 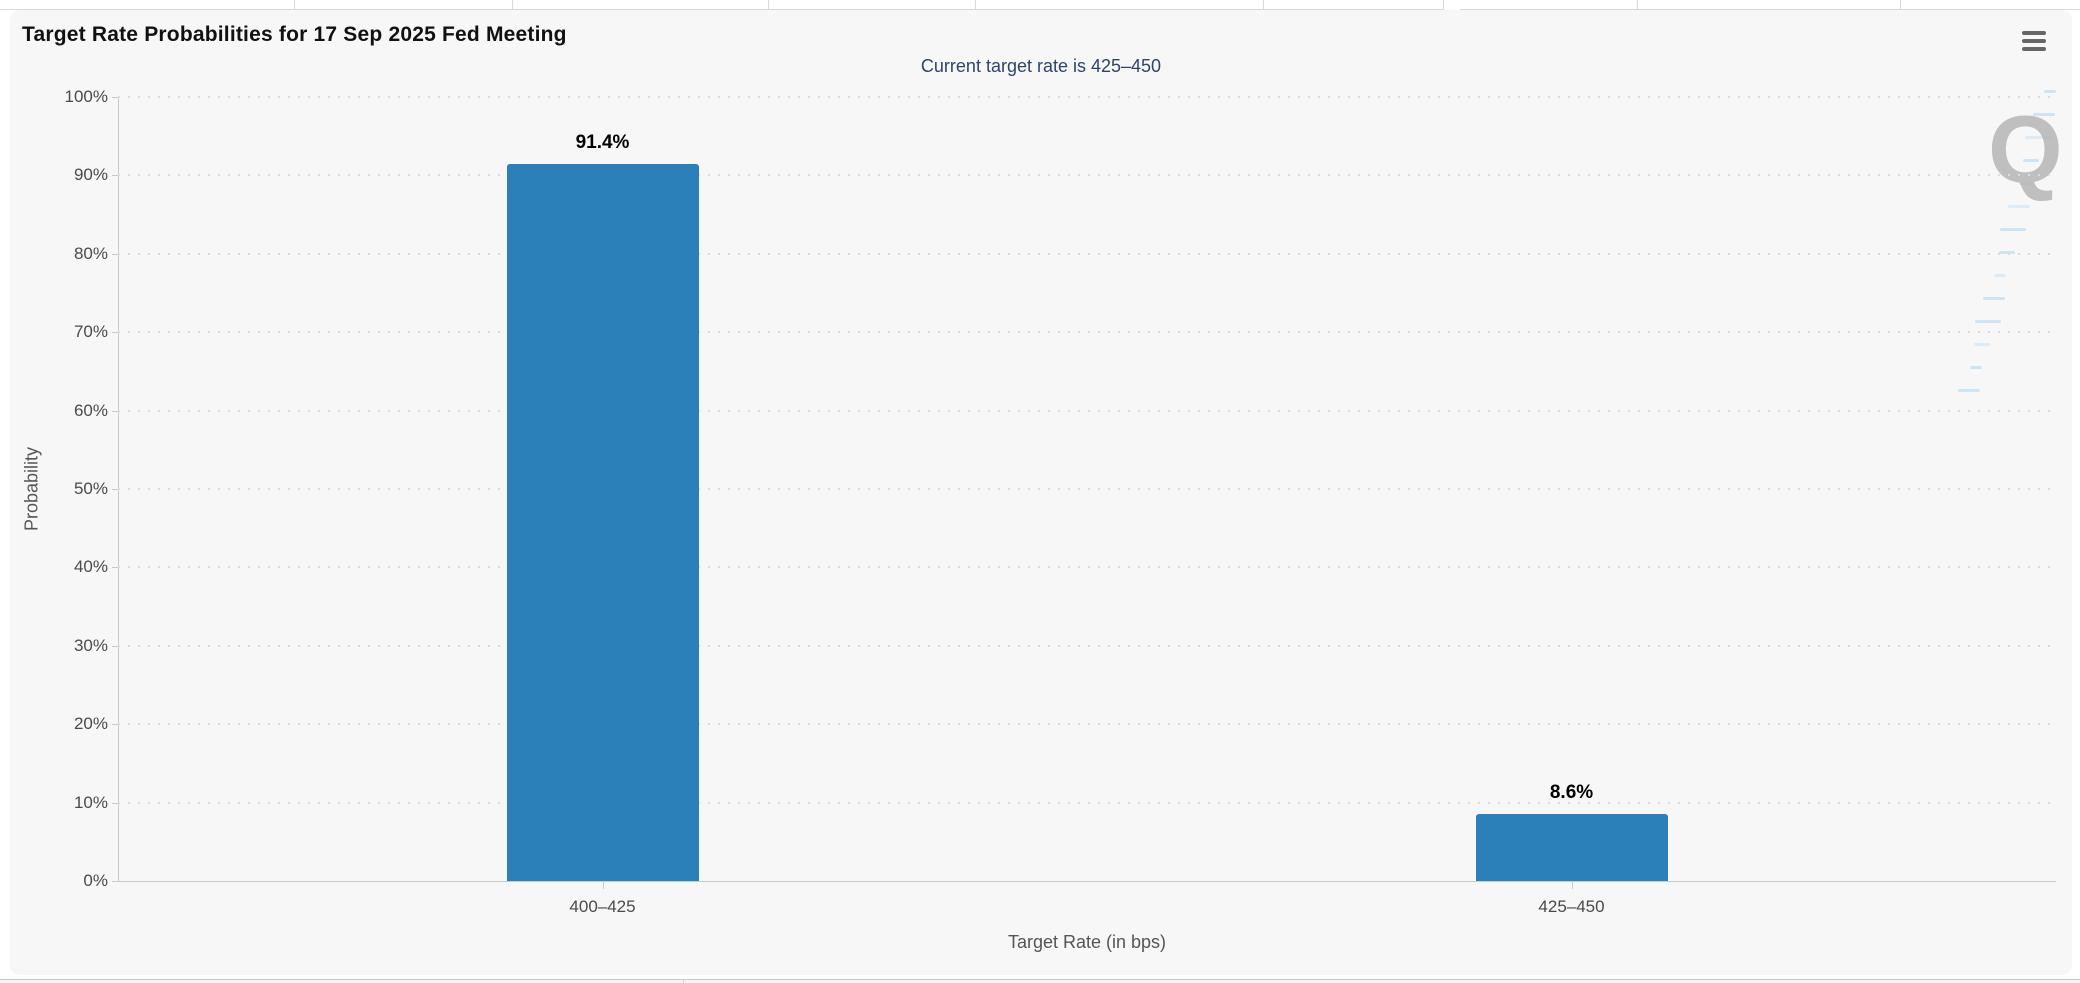 I want to click on logo-speed-line, so click(x=2050, y=91).